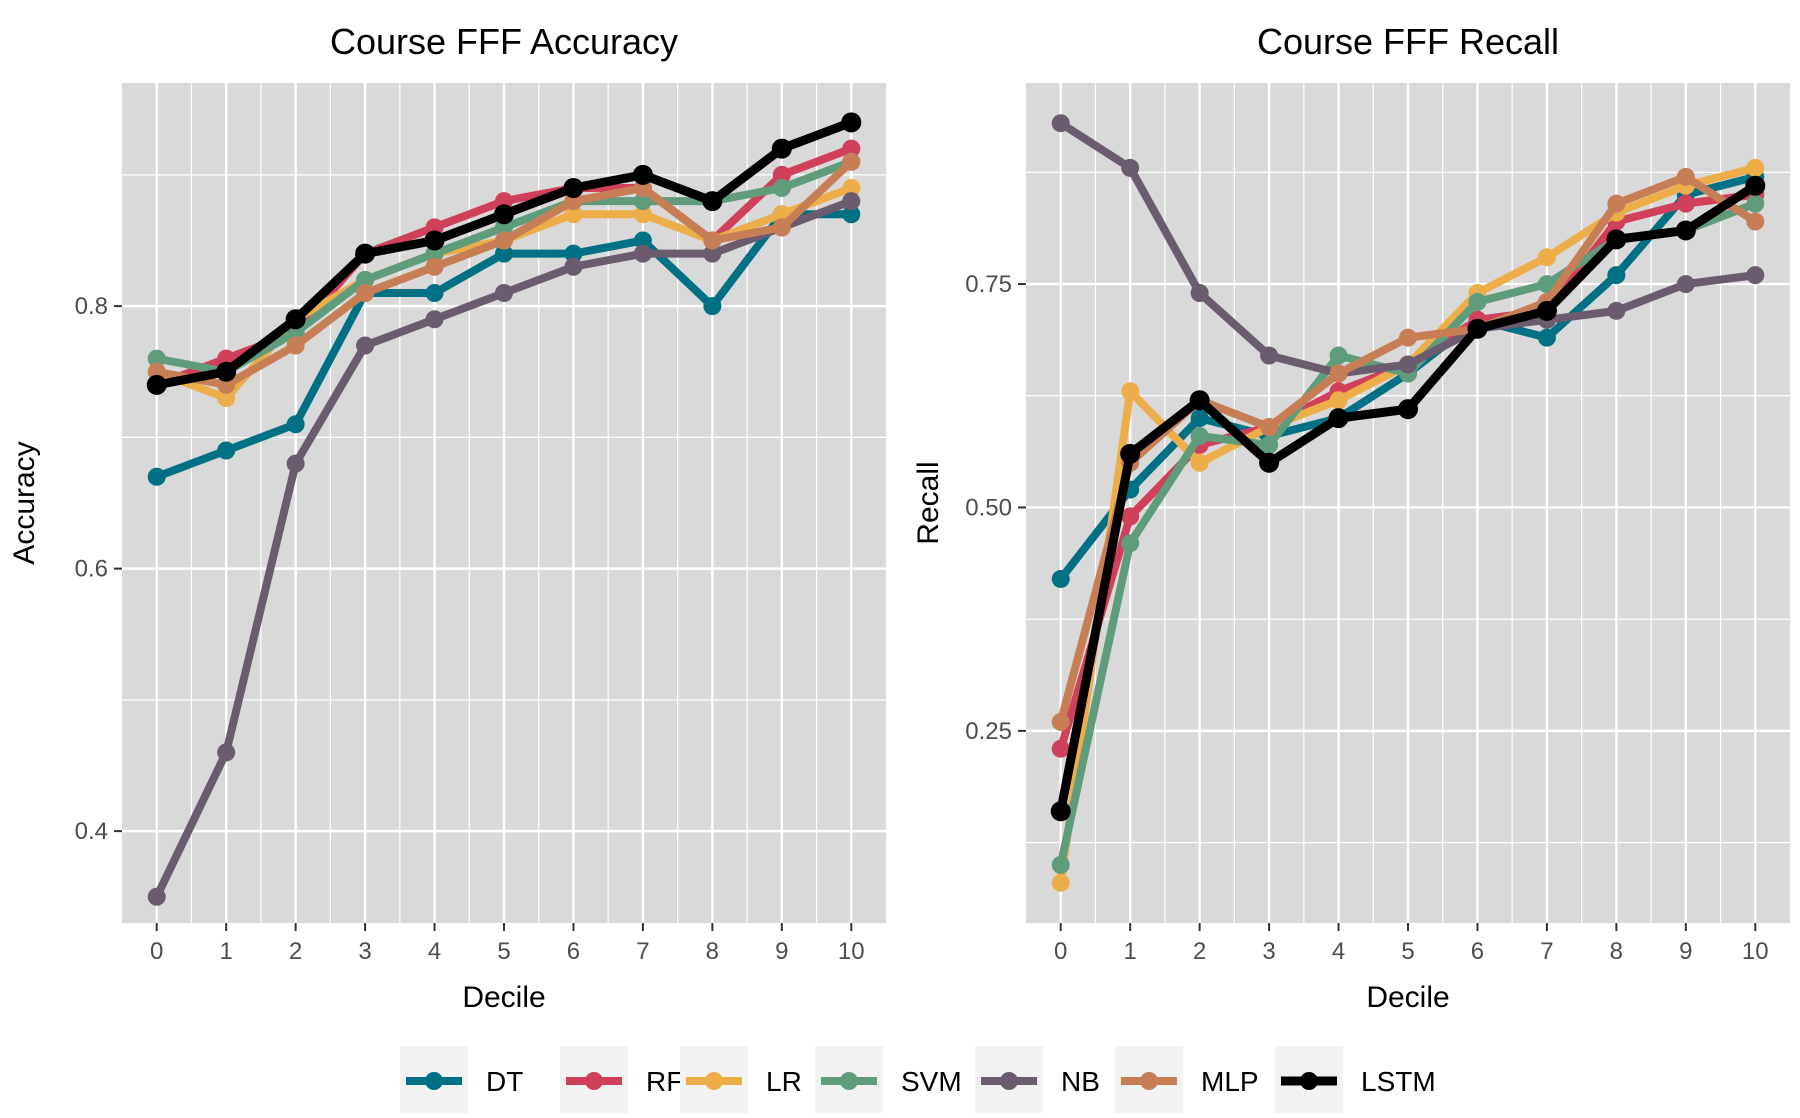  What do you see at coordinates (503, 951) in the screenshot?
I see `x-tick-label: 5` at bounding box center [503, 951].